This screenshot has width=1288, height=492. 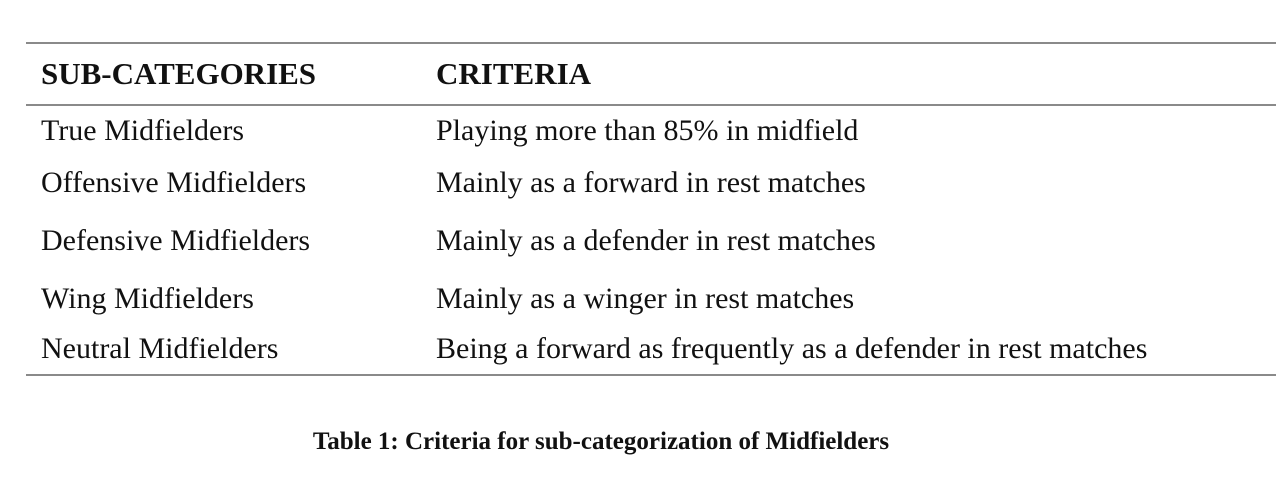 I want to click on subcategory-cell: Neutral Midfielders, so click(x=160, y=348).